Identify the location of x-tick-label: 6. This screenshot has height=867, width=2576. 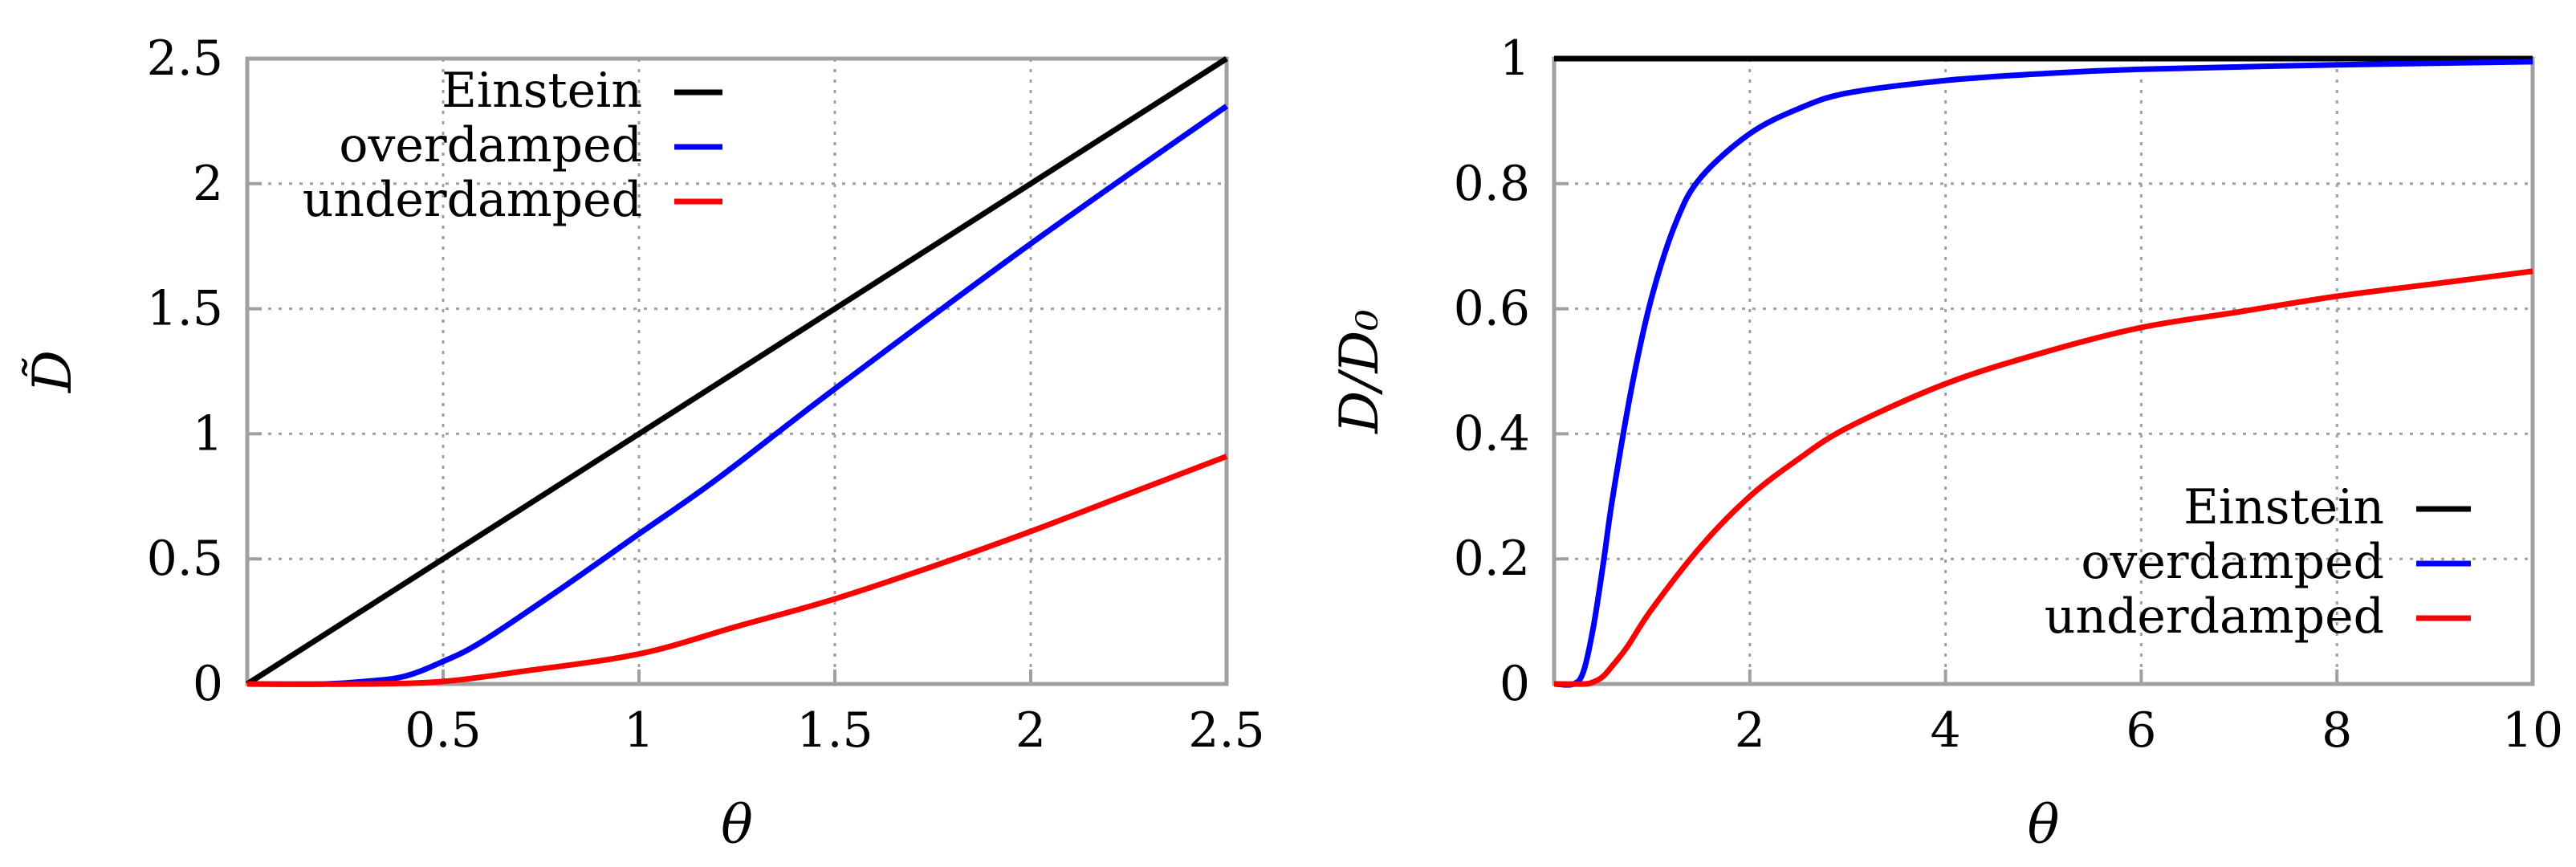
(2141, 730).